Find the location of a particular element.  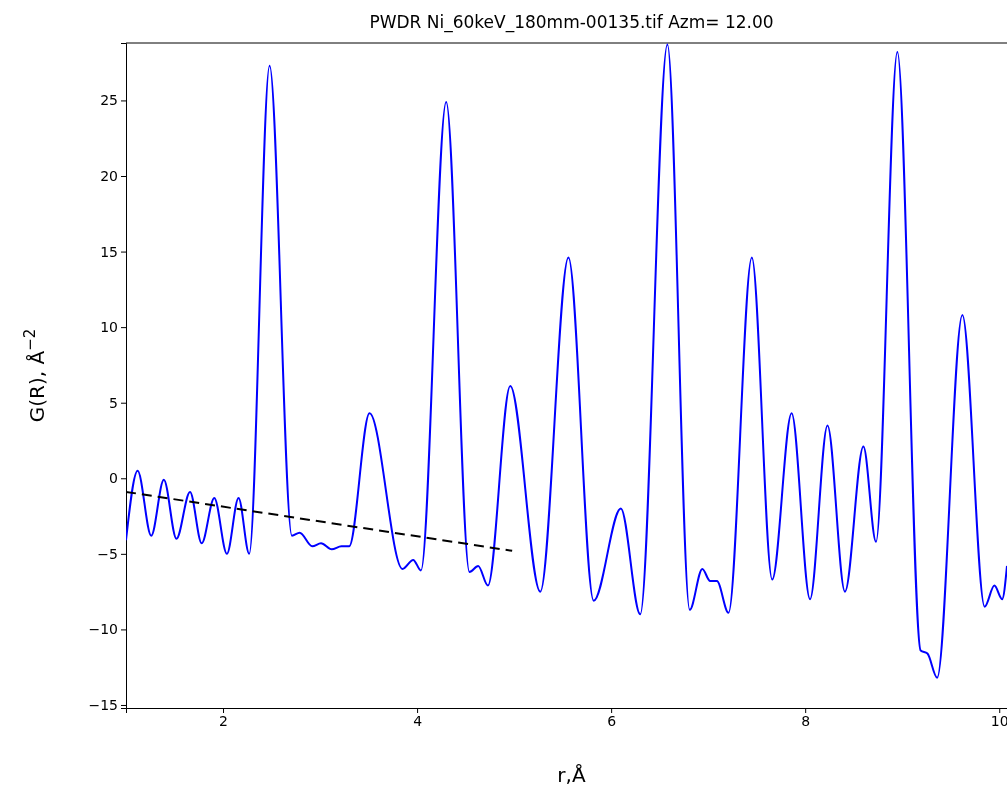

x-tick-label: 10 is located at coordinates (998, 720).